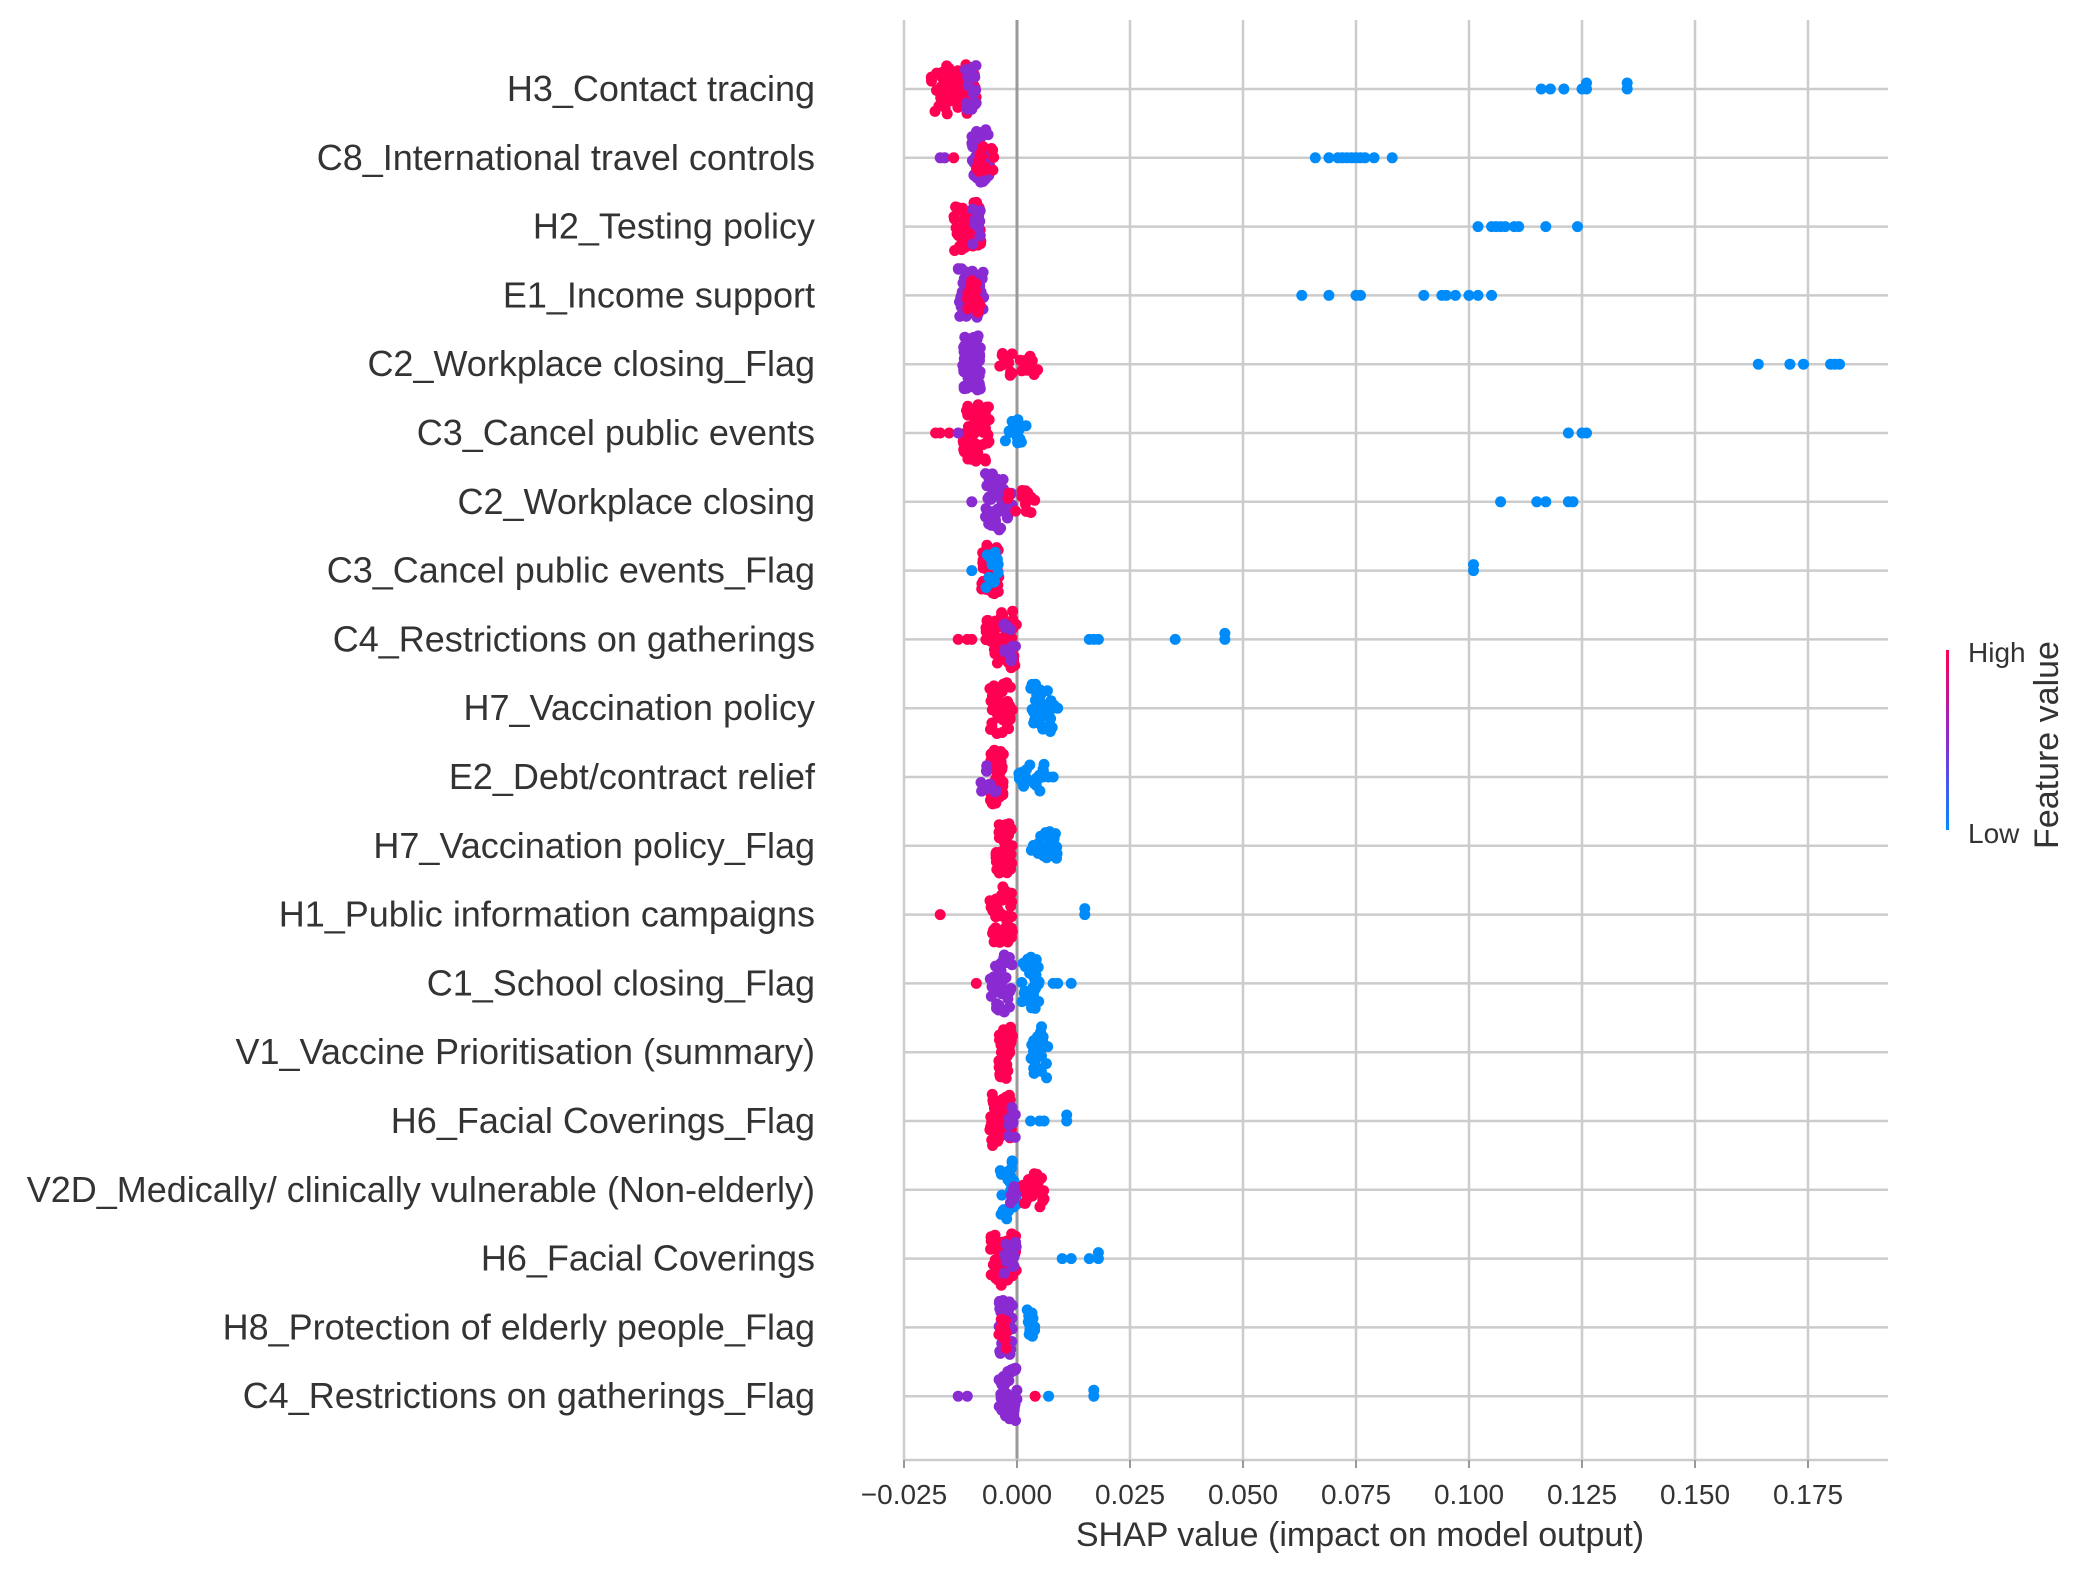 Image resolution: width=2073 pixels, height=1570 pixels. Describe the element at coordinates (594, 845) in the screenshot. I see `feature-label: H7_Vaccination policy_Flag` at that location.